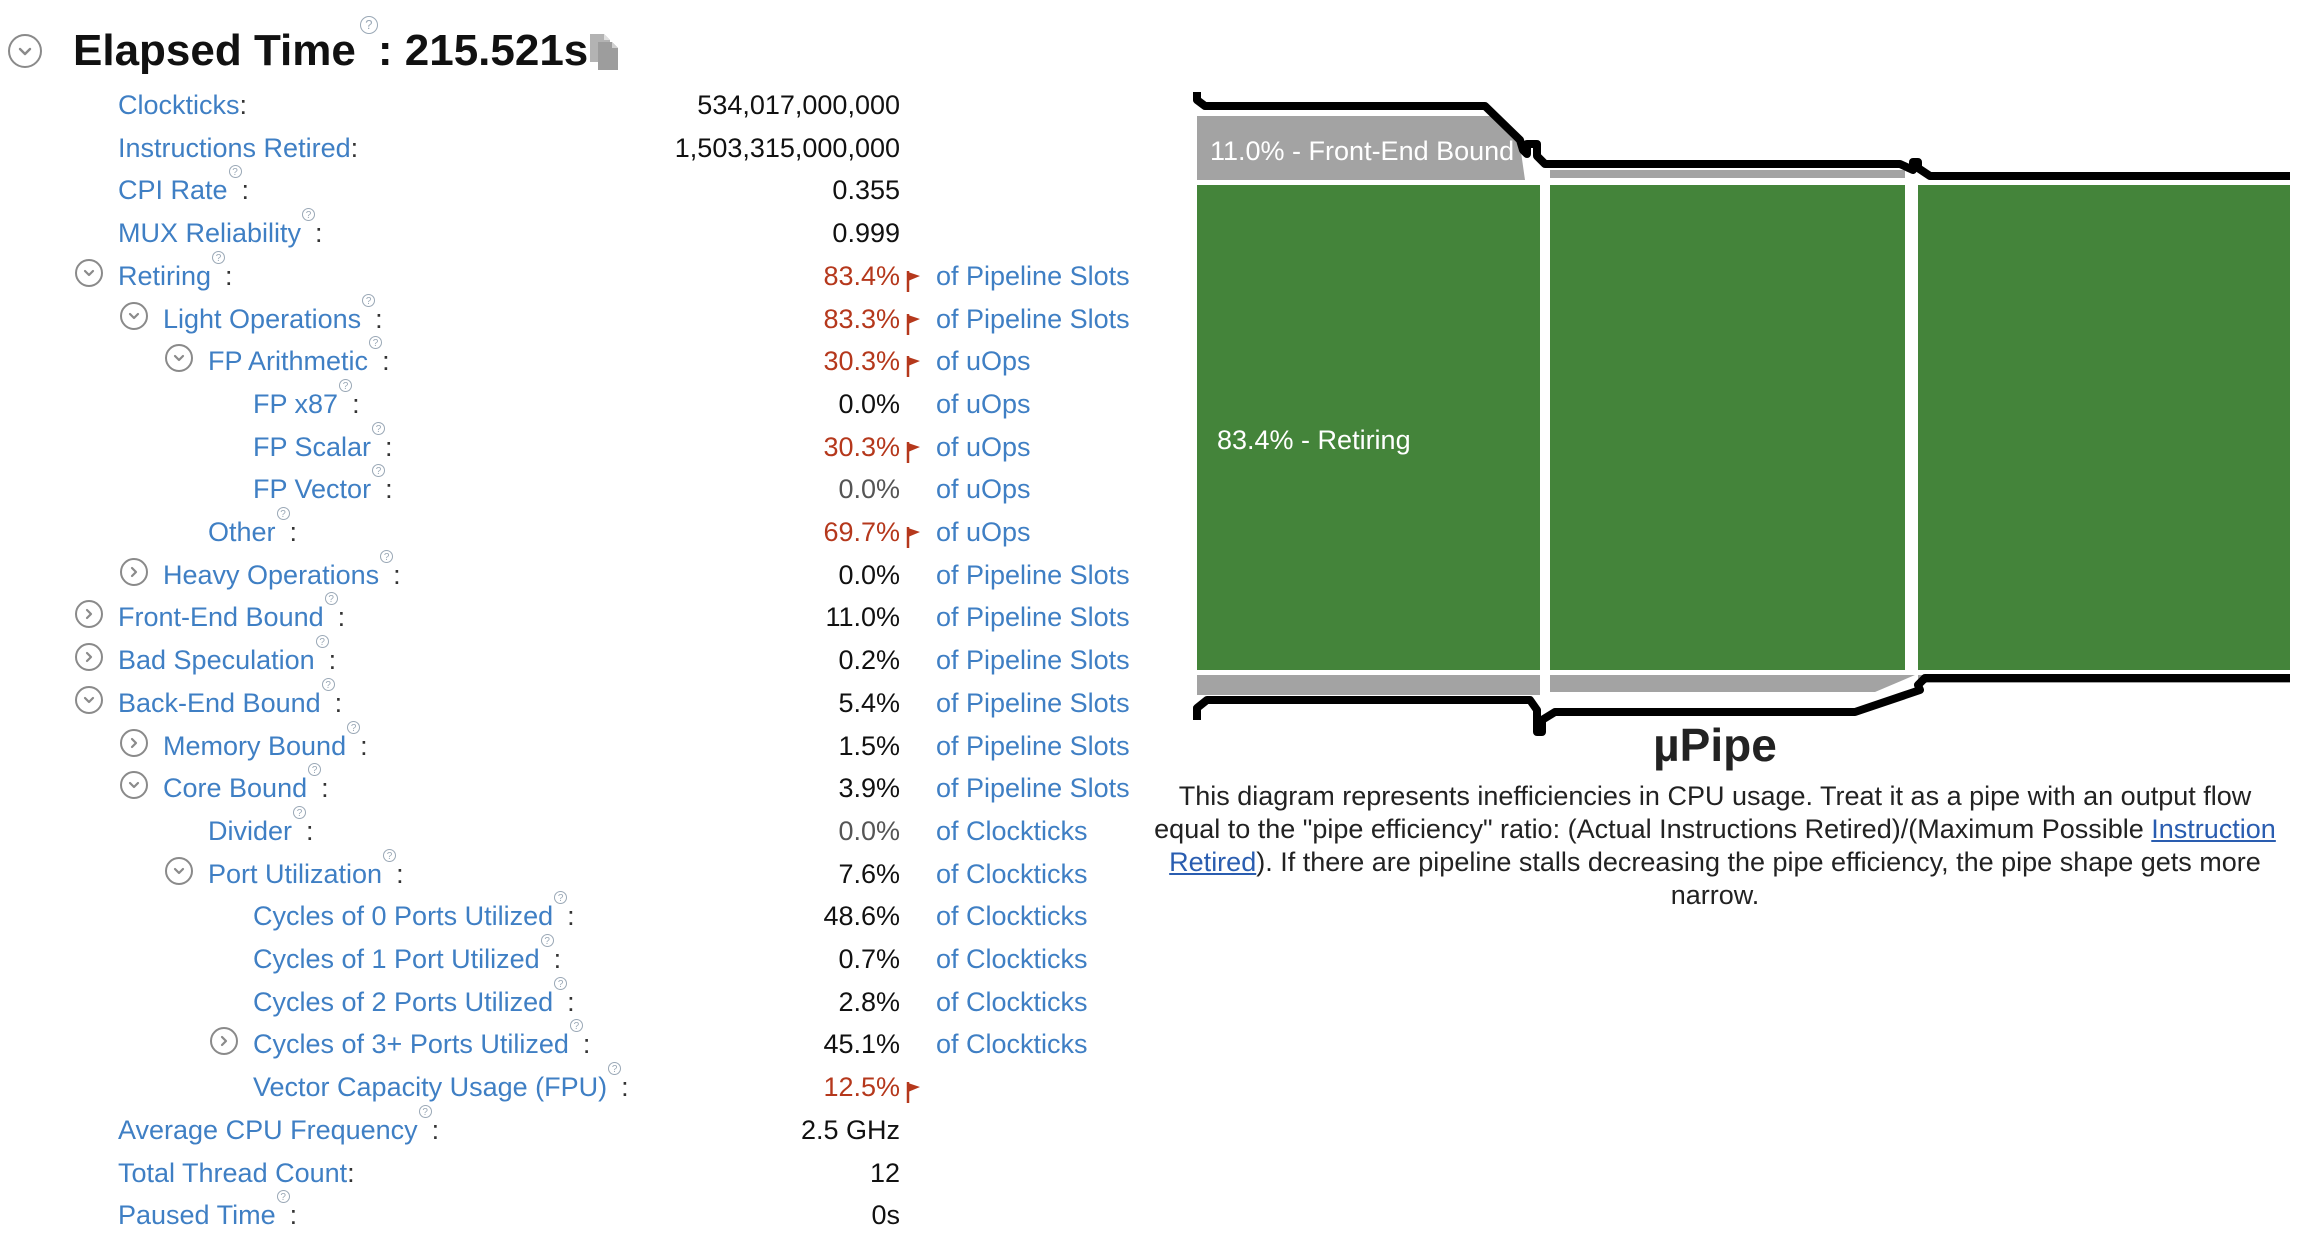  What do you see at coordinates (175, 273) in the screenshot?
I see `metric-label: Retiring?:` at bounding box center [175, 273].